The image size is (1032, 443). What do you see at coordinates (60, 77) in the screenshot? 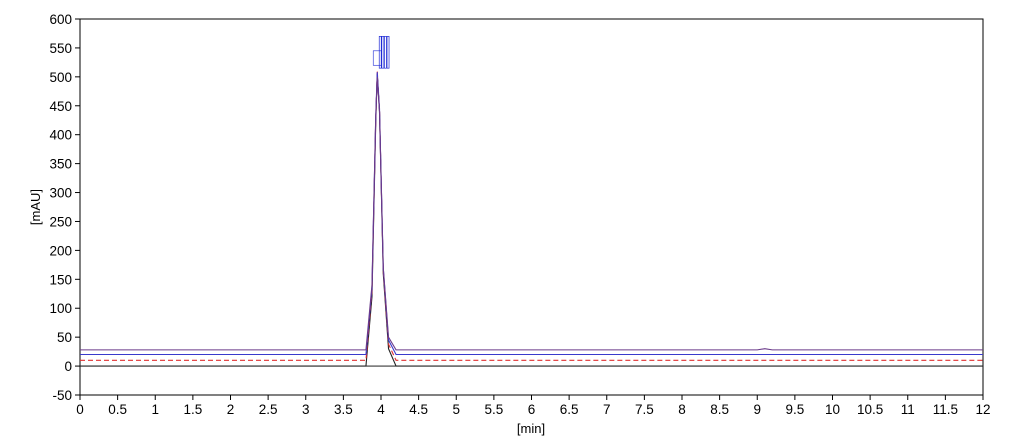
I see `y-tick-label: 500` at bounding box center [60, 77].